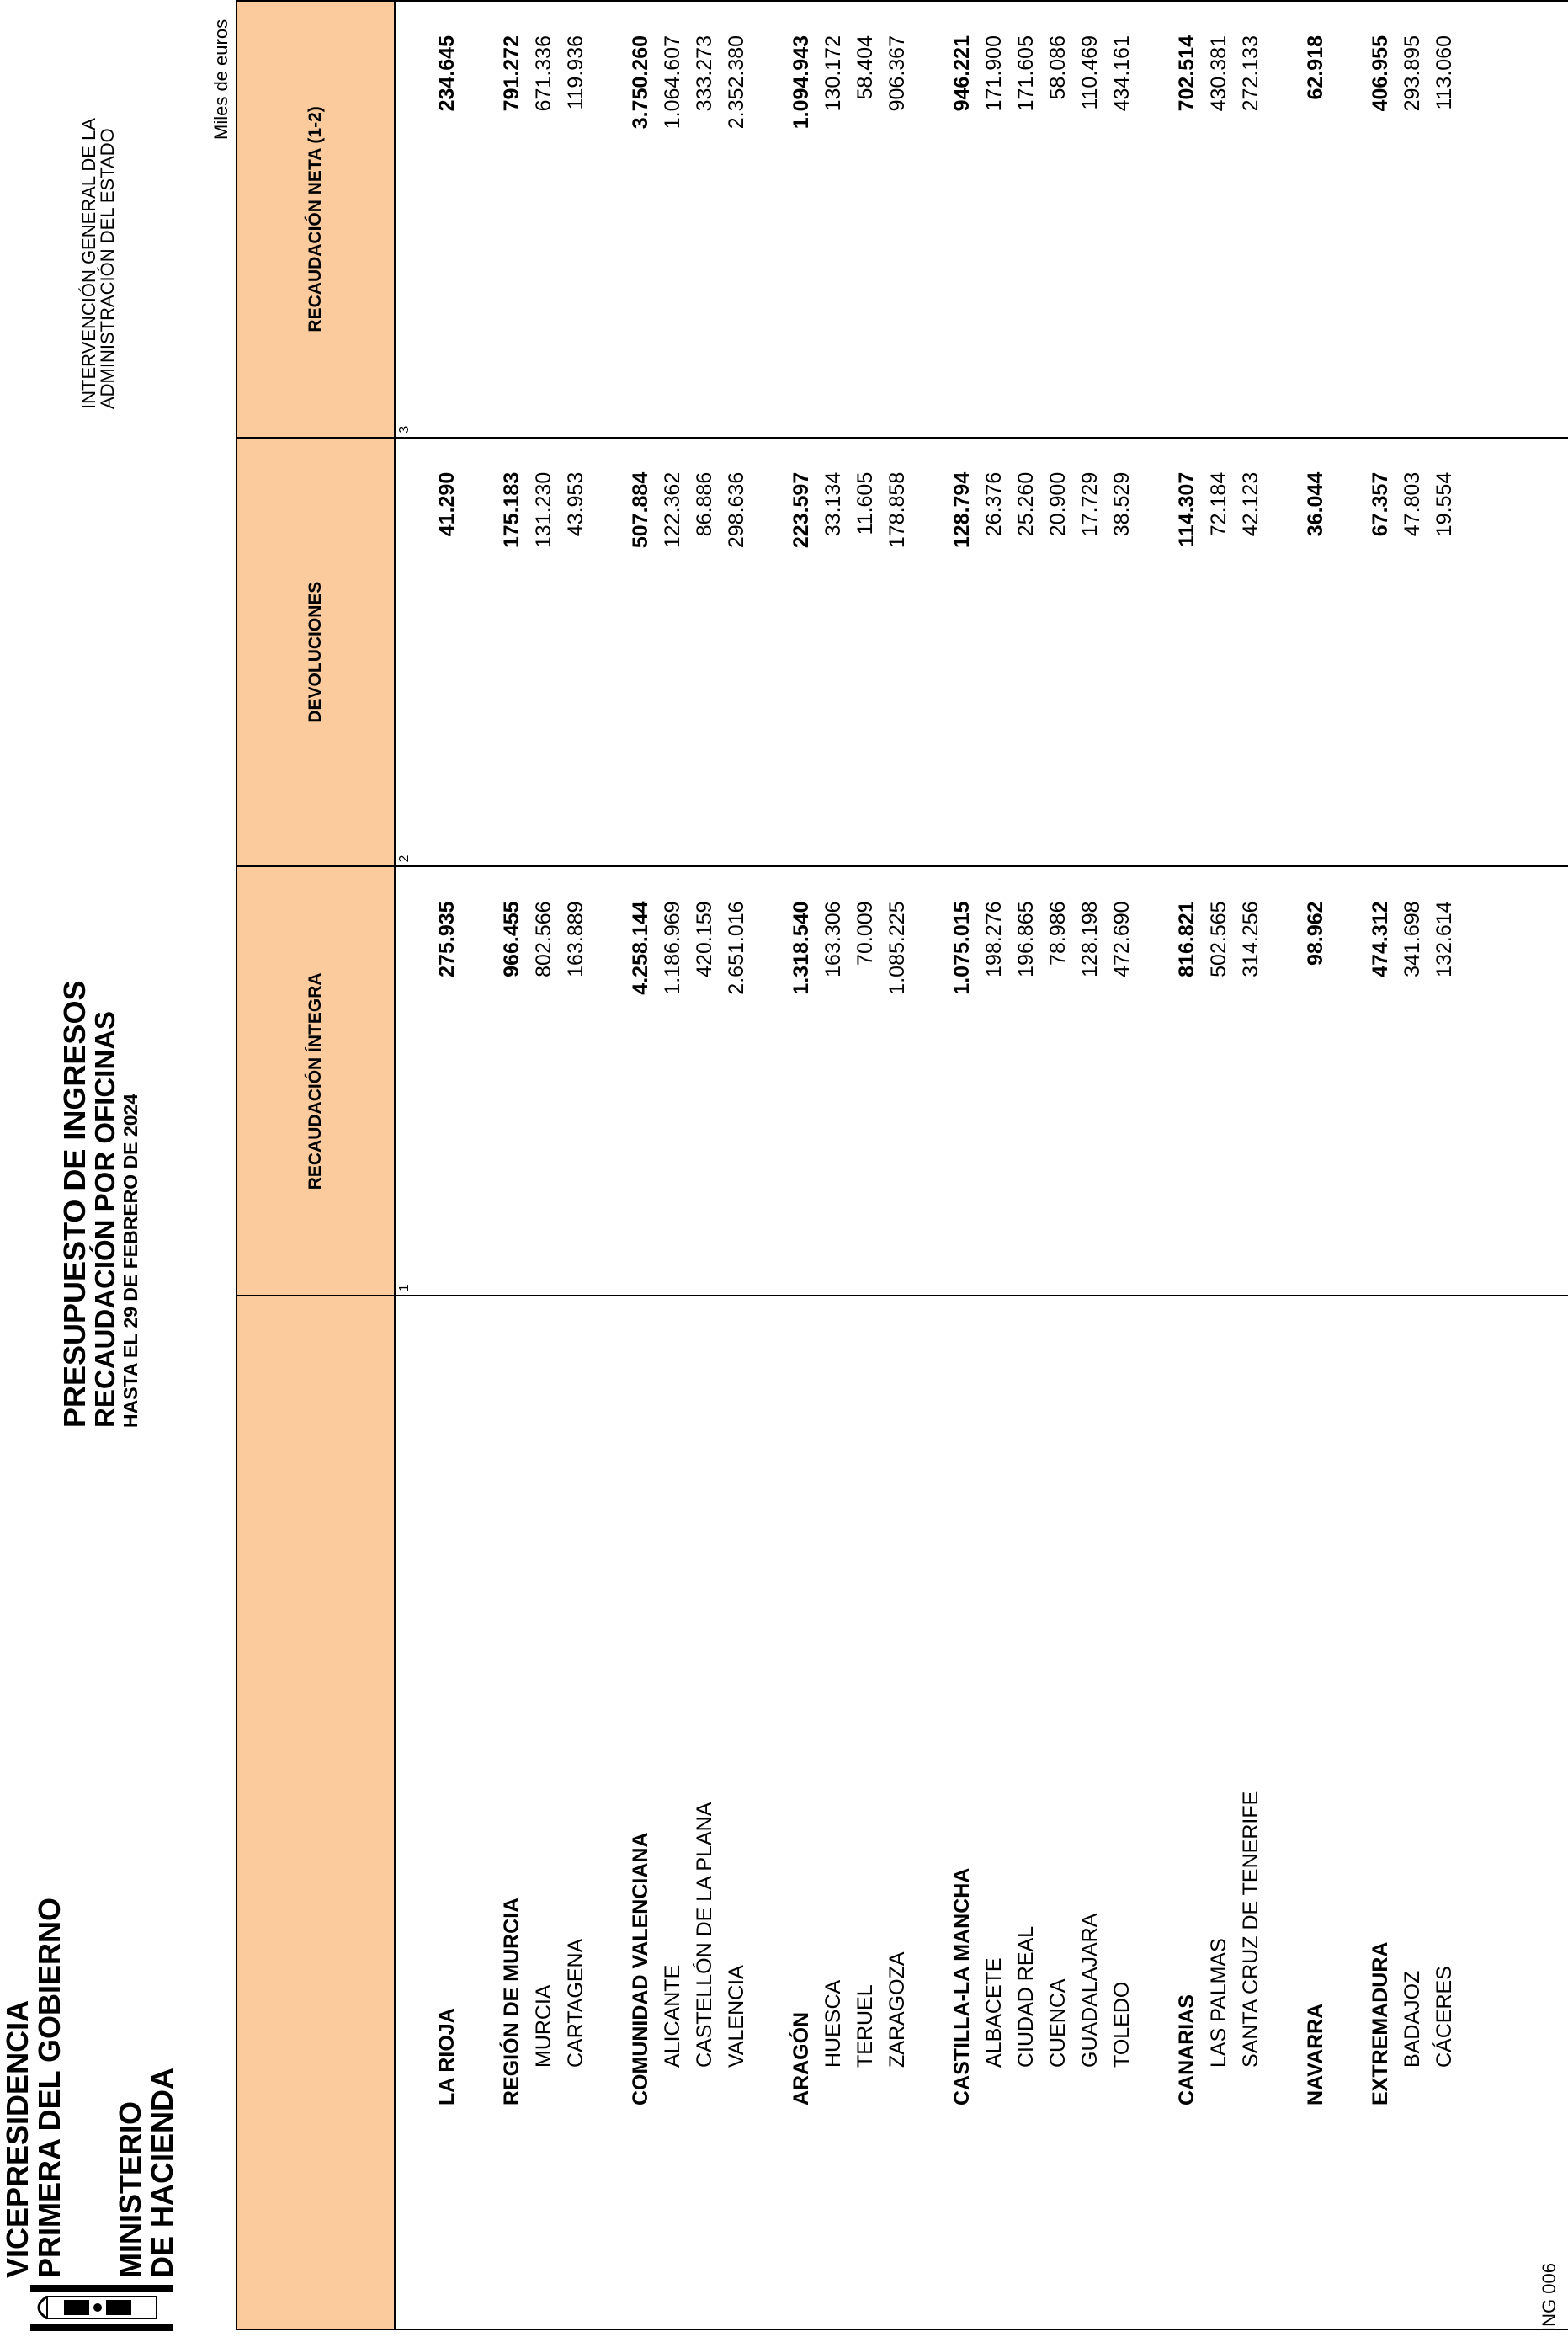 This screenshot has height=2337, width=1568. I want to click on devoluciones-value: 25.260, so click(1026, 504).